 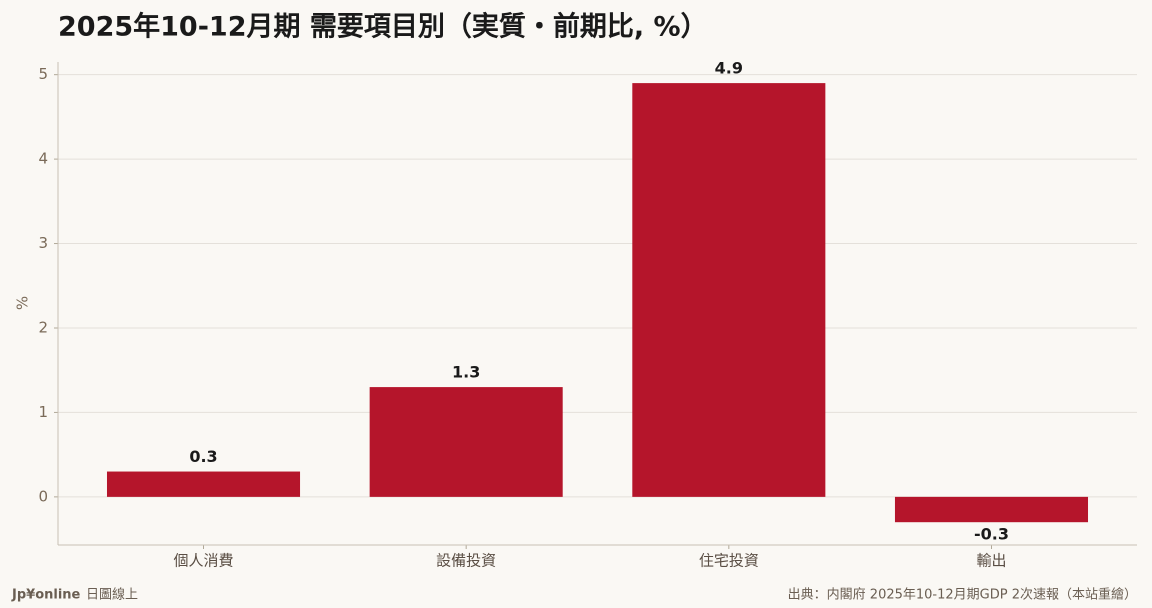 I want to click on y-tick-label: 2, so click(x=43, y=327).